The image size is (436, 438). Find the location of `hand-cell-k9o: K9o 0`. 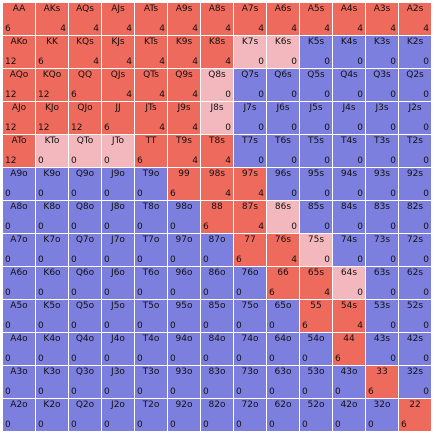

hand-cell-k9o: K9o 0 is located at coordinates (52, 184).